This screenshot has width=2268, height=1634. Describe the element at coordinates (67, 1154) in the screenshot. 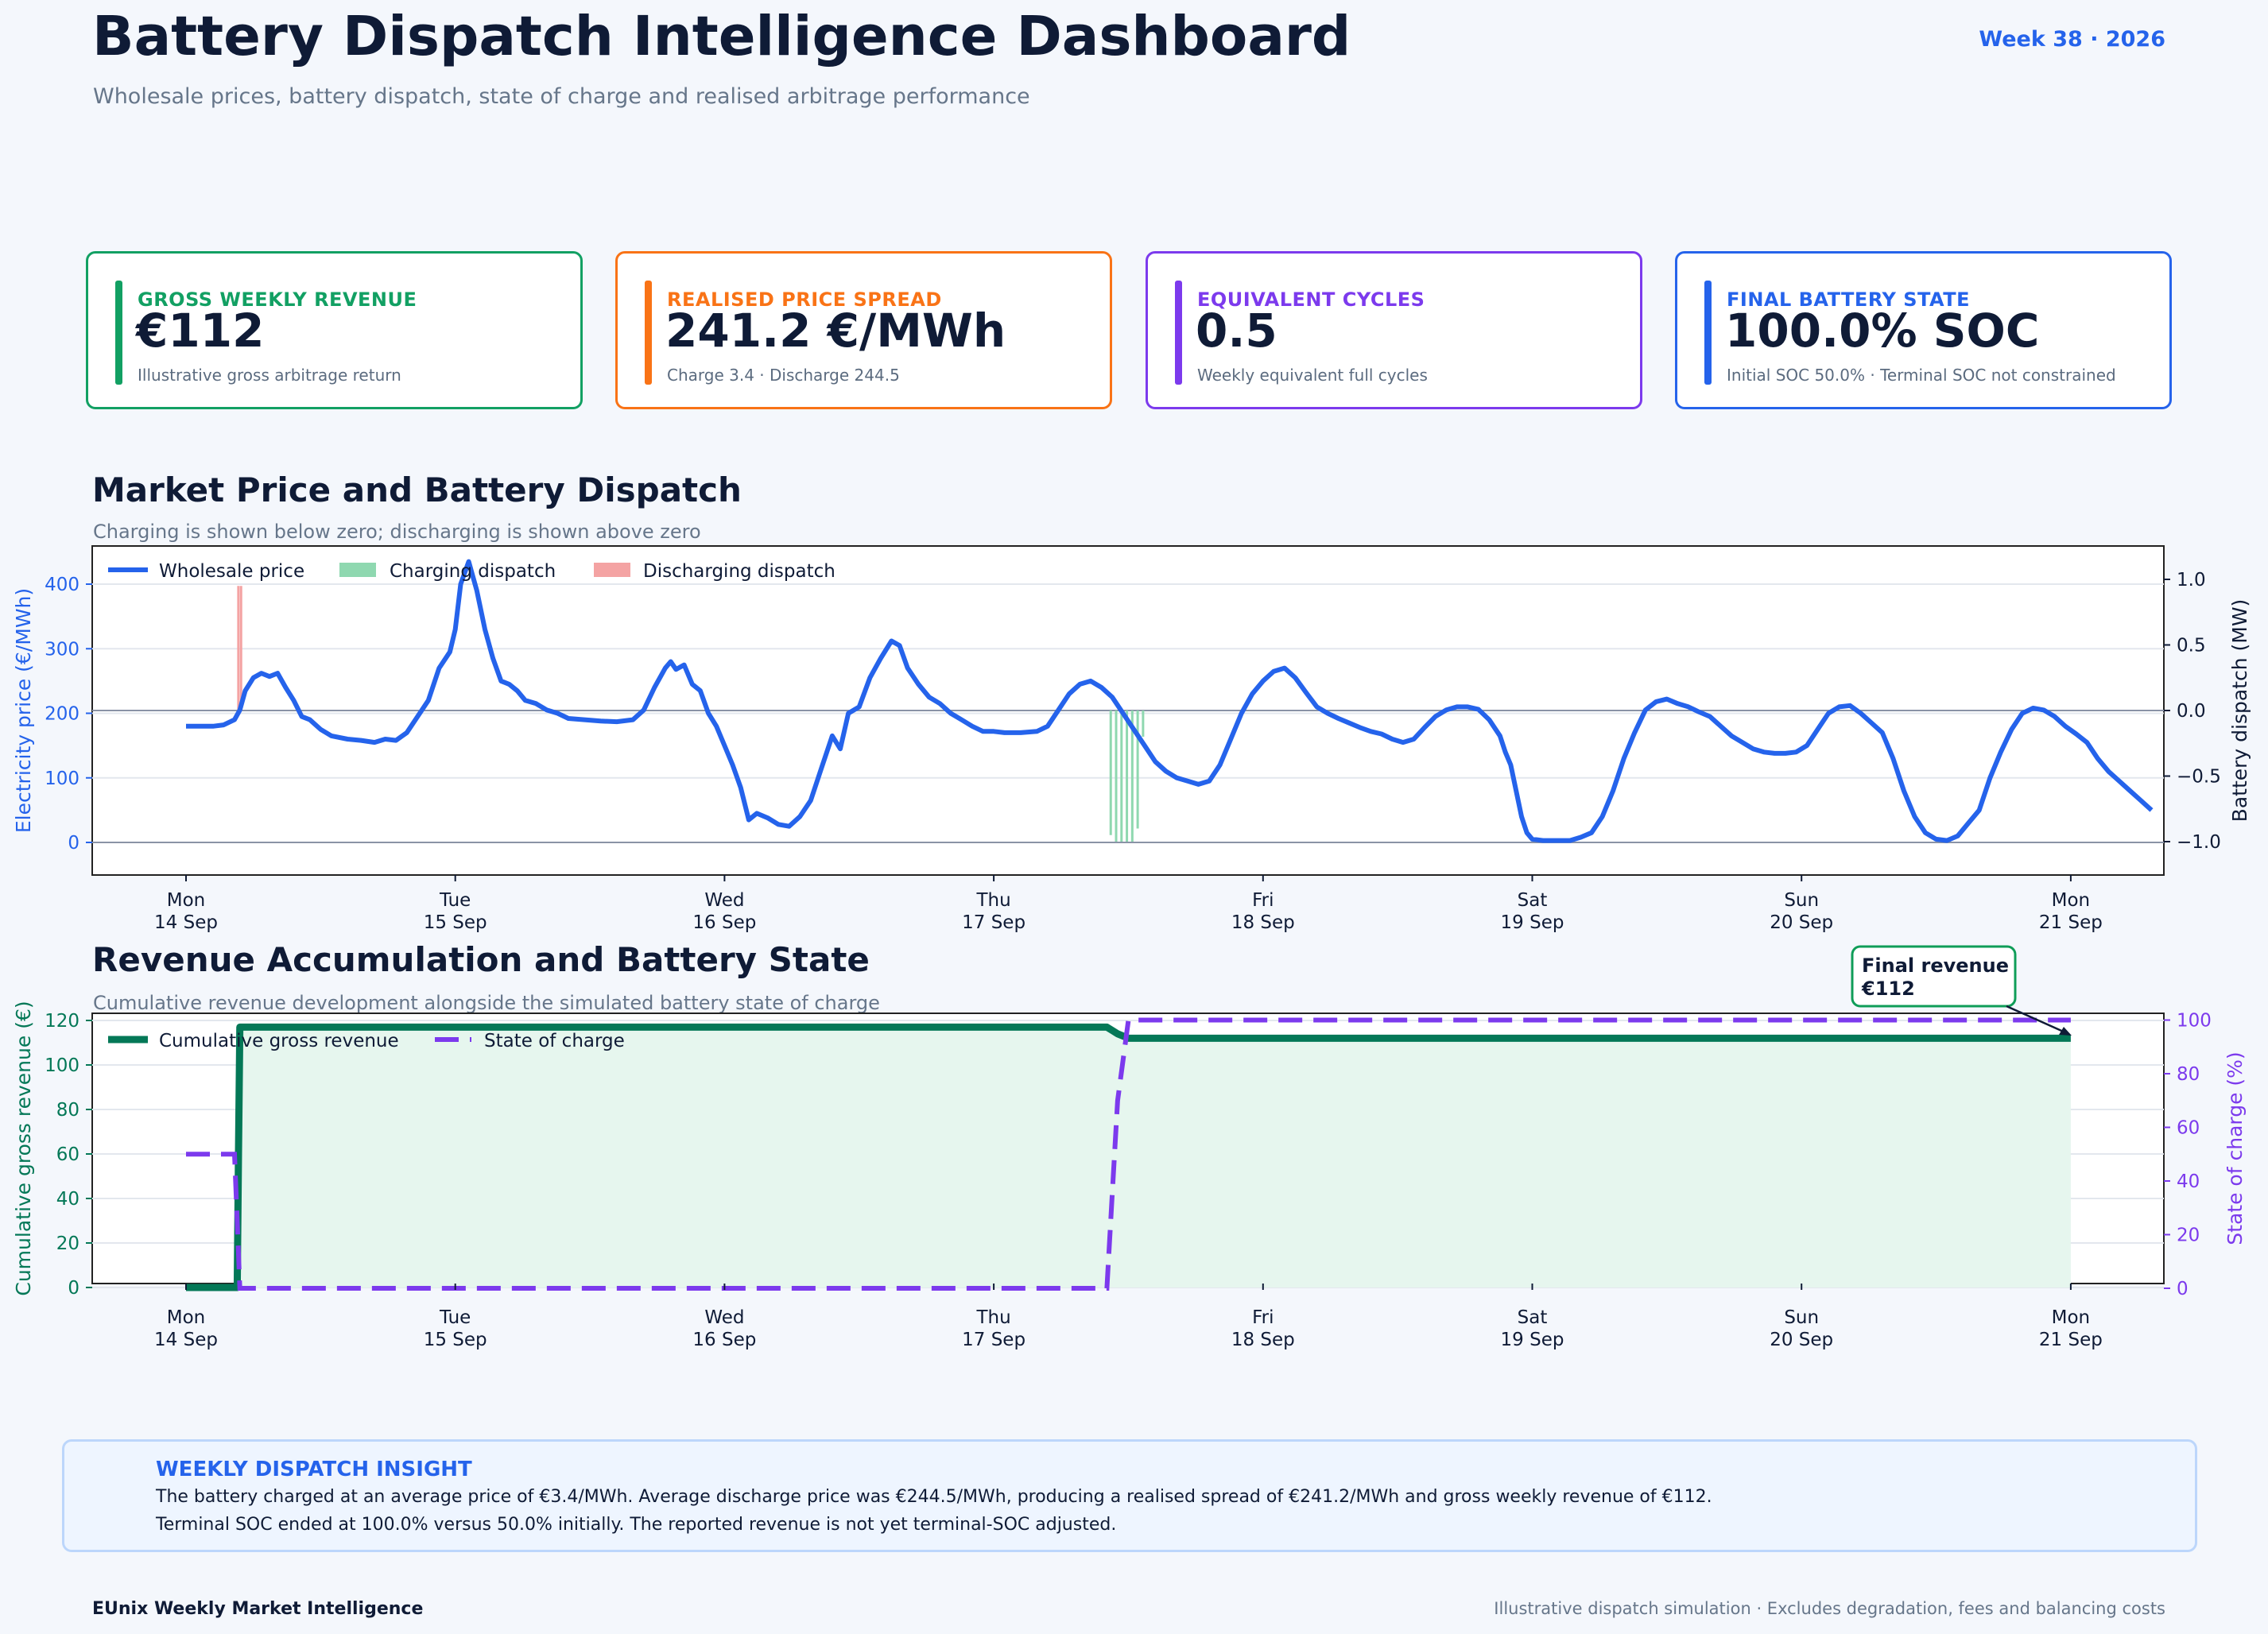

I see `y-left-tick-label: 60` at that location.